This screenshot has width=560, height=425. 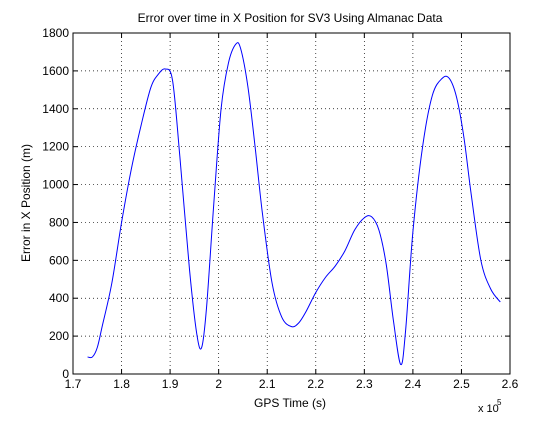 I want to click on x-tick-label: 2.6, so click(x=510, y=384).